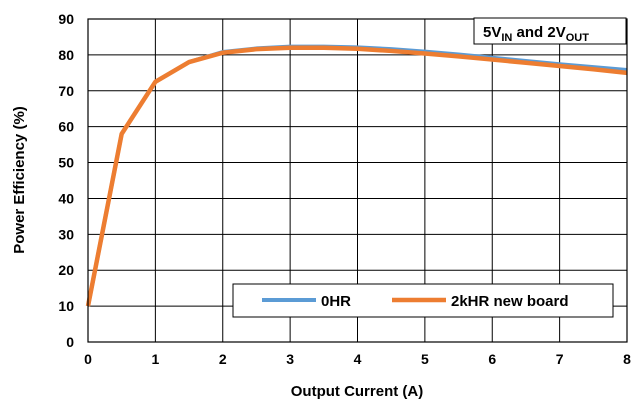  I want to click on y-tick-label: 50, so click(66, 163).